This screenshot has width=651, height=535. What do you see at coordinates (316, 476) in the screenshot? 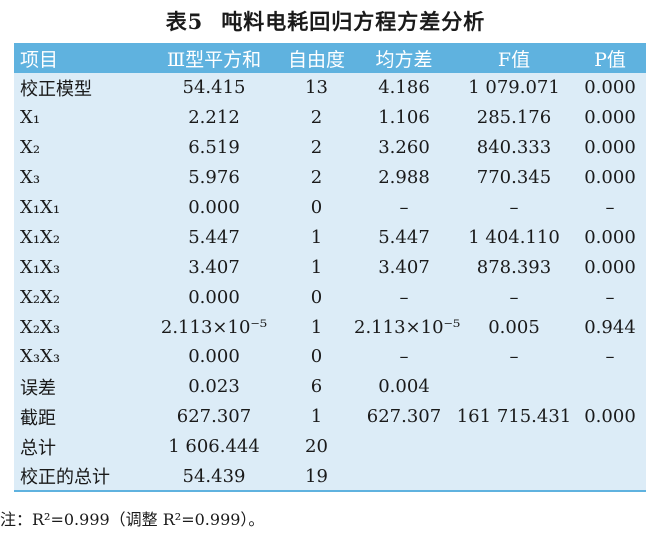
I see `cell-df: 19` at bounding box center [316, 476].